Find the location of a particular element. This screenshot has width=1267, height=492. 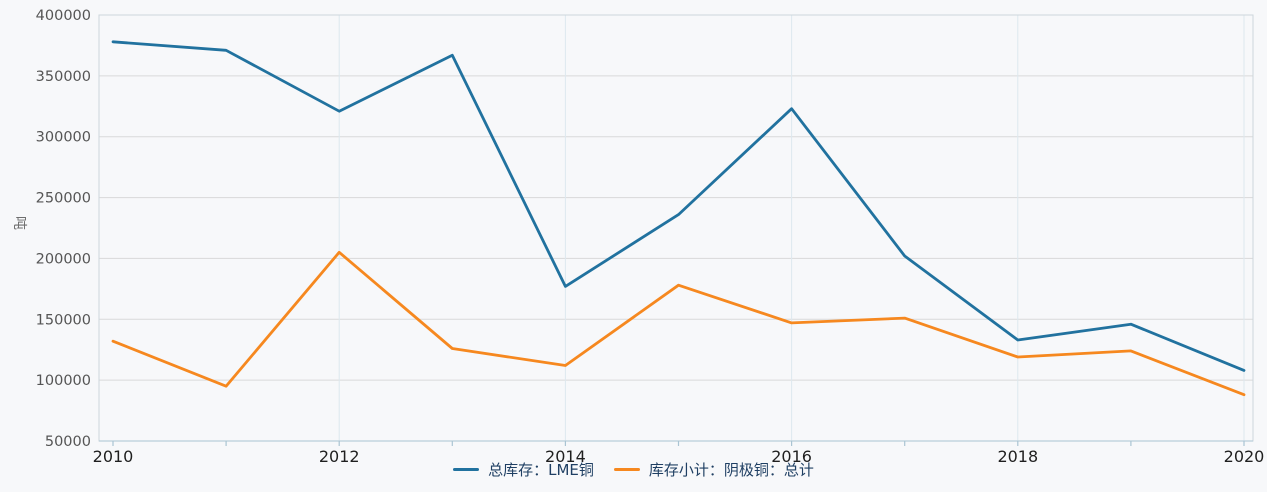

y-tick-label: 400000 is located at coordinates (63, 16).